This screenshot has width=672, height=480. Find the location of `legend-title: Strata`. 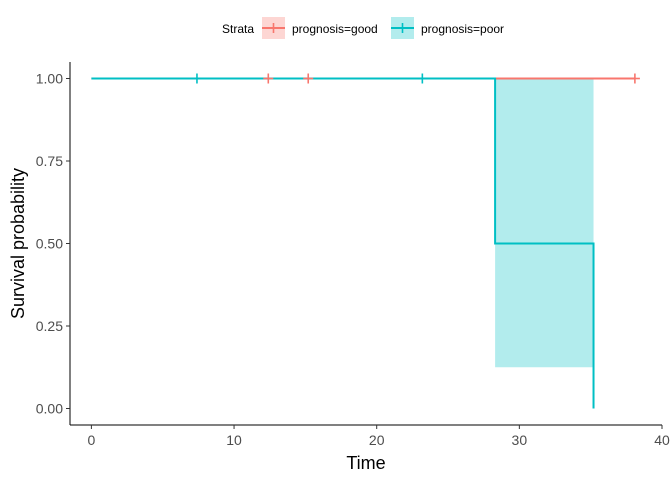

legend-title: Strata is located at coordinates (238, 29).